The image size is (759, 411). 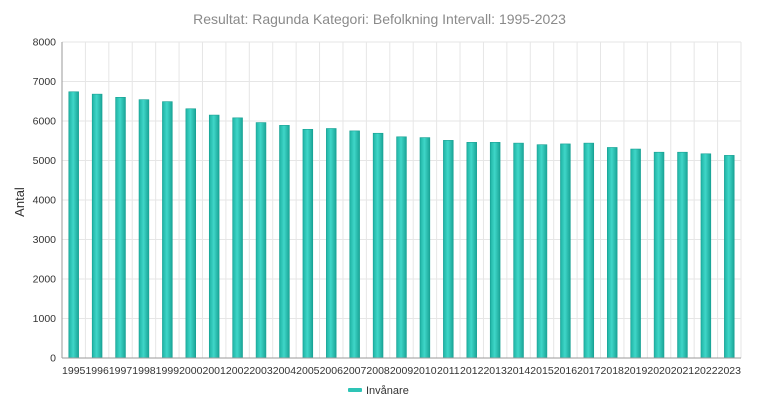 What do you see at coordinates (472, 371) in the screenshot?
I see `x-tick-label: 2012` at bounding box center [472, 371].